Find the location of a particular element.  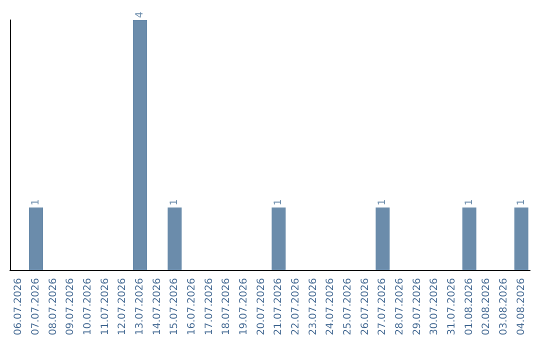

x-tick-label: 27.07.2026 is located at coordinates (382, 307).